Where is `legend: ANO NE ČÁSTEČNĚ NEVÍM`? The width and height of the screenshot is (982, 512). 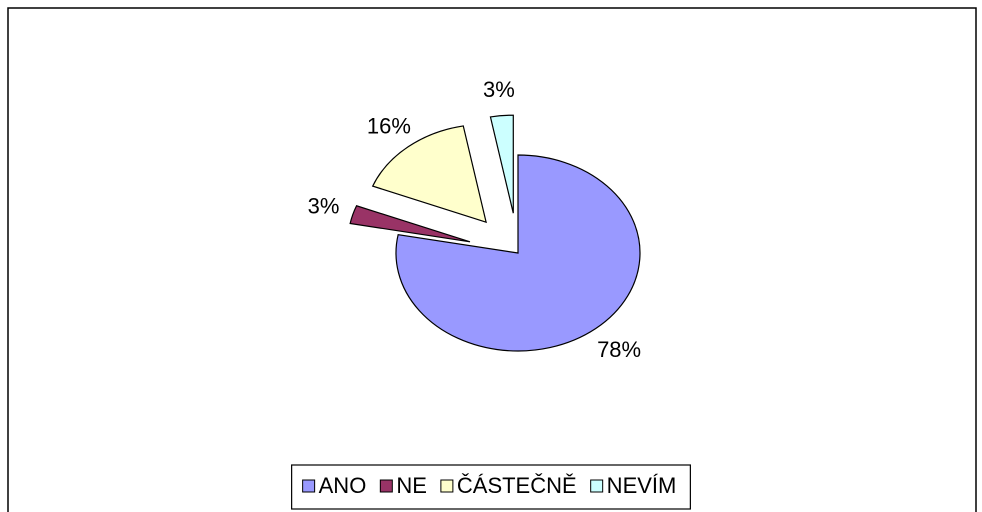 legend: ANO NE ČÁSTEČNĚ NEVÍM is located at coordinates (491, 487).